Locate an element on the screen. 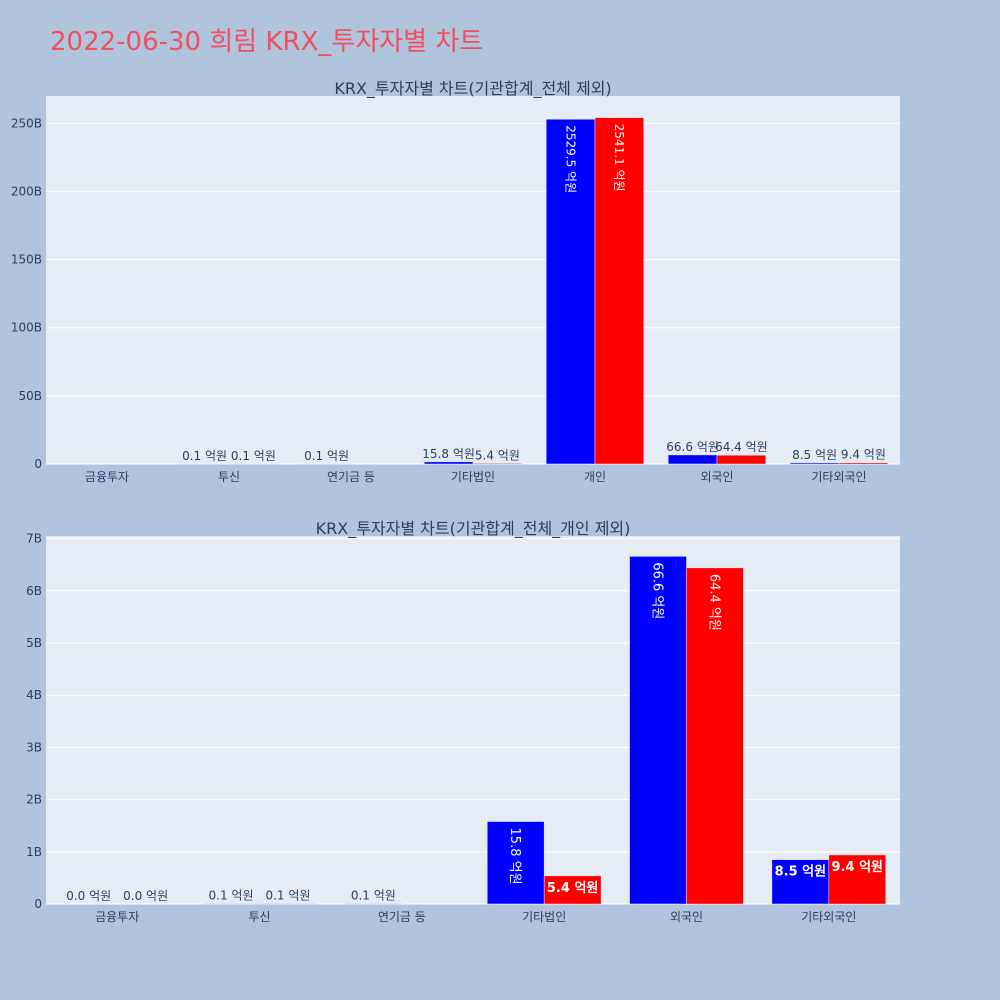  y-tick-label: 2B is located at coordinates (34, 800).